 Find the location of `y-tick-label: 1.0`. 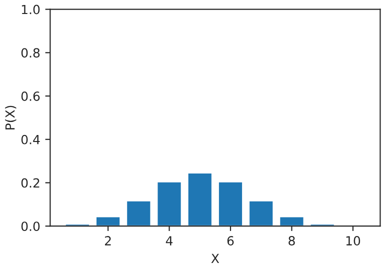

y-tick-label: 1.0 is located at coordinates (31, 9).